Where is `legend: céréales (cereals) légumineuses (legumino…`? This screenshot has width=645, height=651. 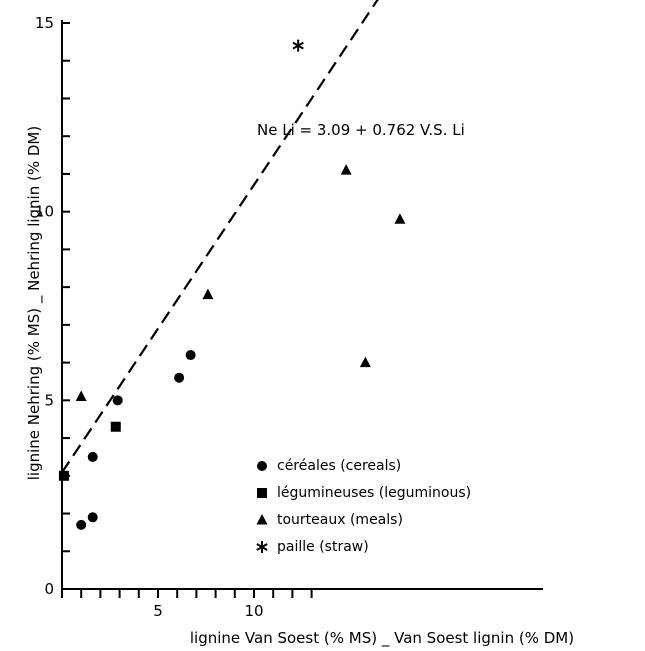 legend: céréales (cereals) légumineuses (legumino… is located at coordinates (363, 506).